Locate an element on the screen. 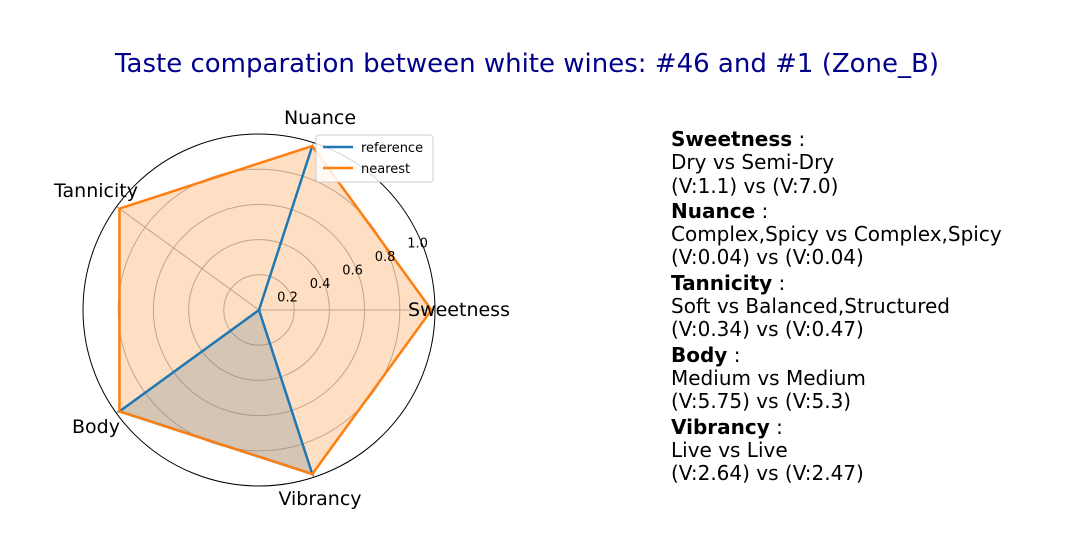  axis-label-nuance: Nuance is located at coordinates (320, 118).